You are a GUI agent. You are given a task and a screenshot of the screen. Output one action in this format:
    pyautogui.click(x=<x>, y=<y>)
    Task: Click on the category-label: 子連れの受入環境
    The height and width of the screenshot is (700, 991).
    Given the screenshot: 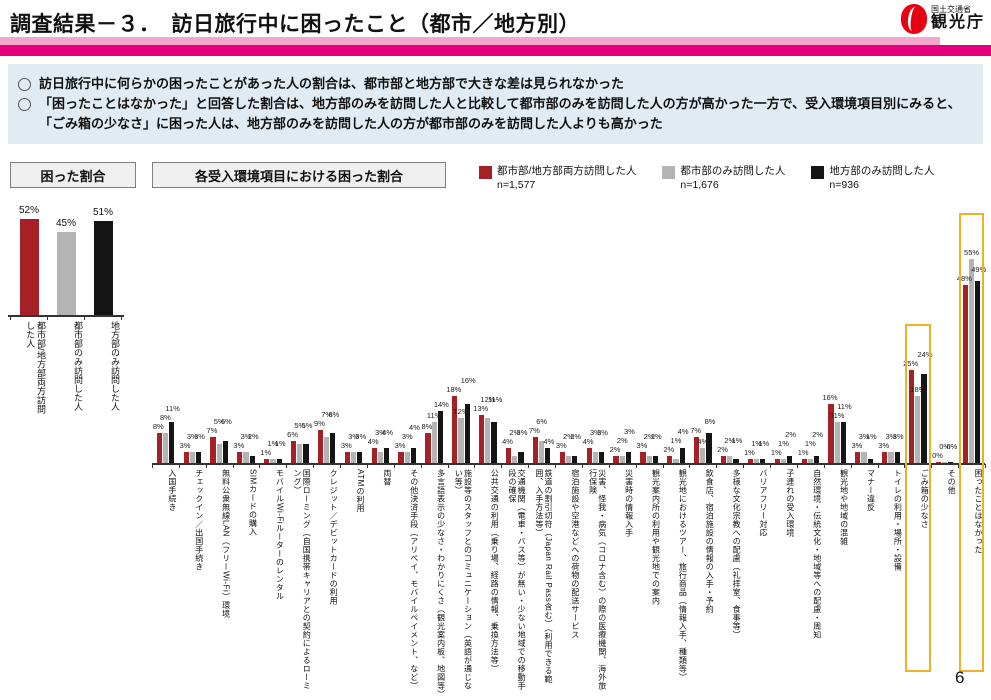 What is the action you would take?
    pyautogui.click(x=790, y=503)
    